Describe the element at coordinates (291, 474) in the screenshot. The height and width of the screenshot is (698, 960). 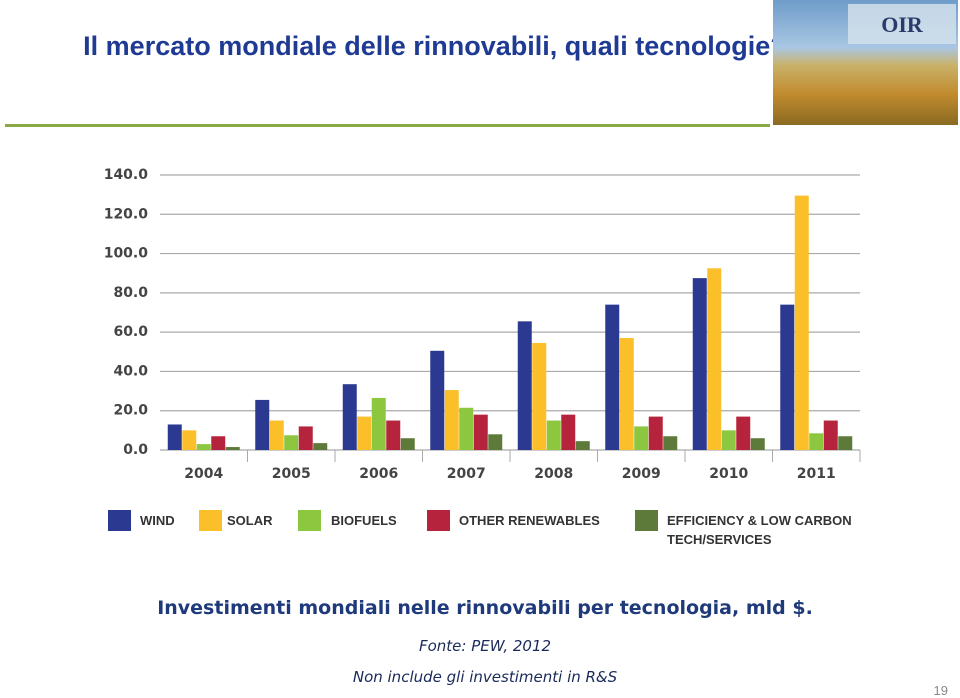
I see `x-tick-label: 2005` at that location.